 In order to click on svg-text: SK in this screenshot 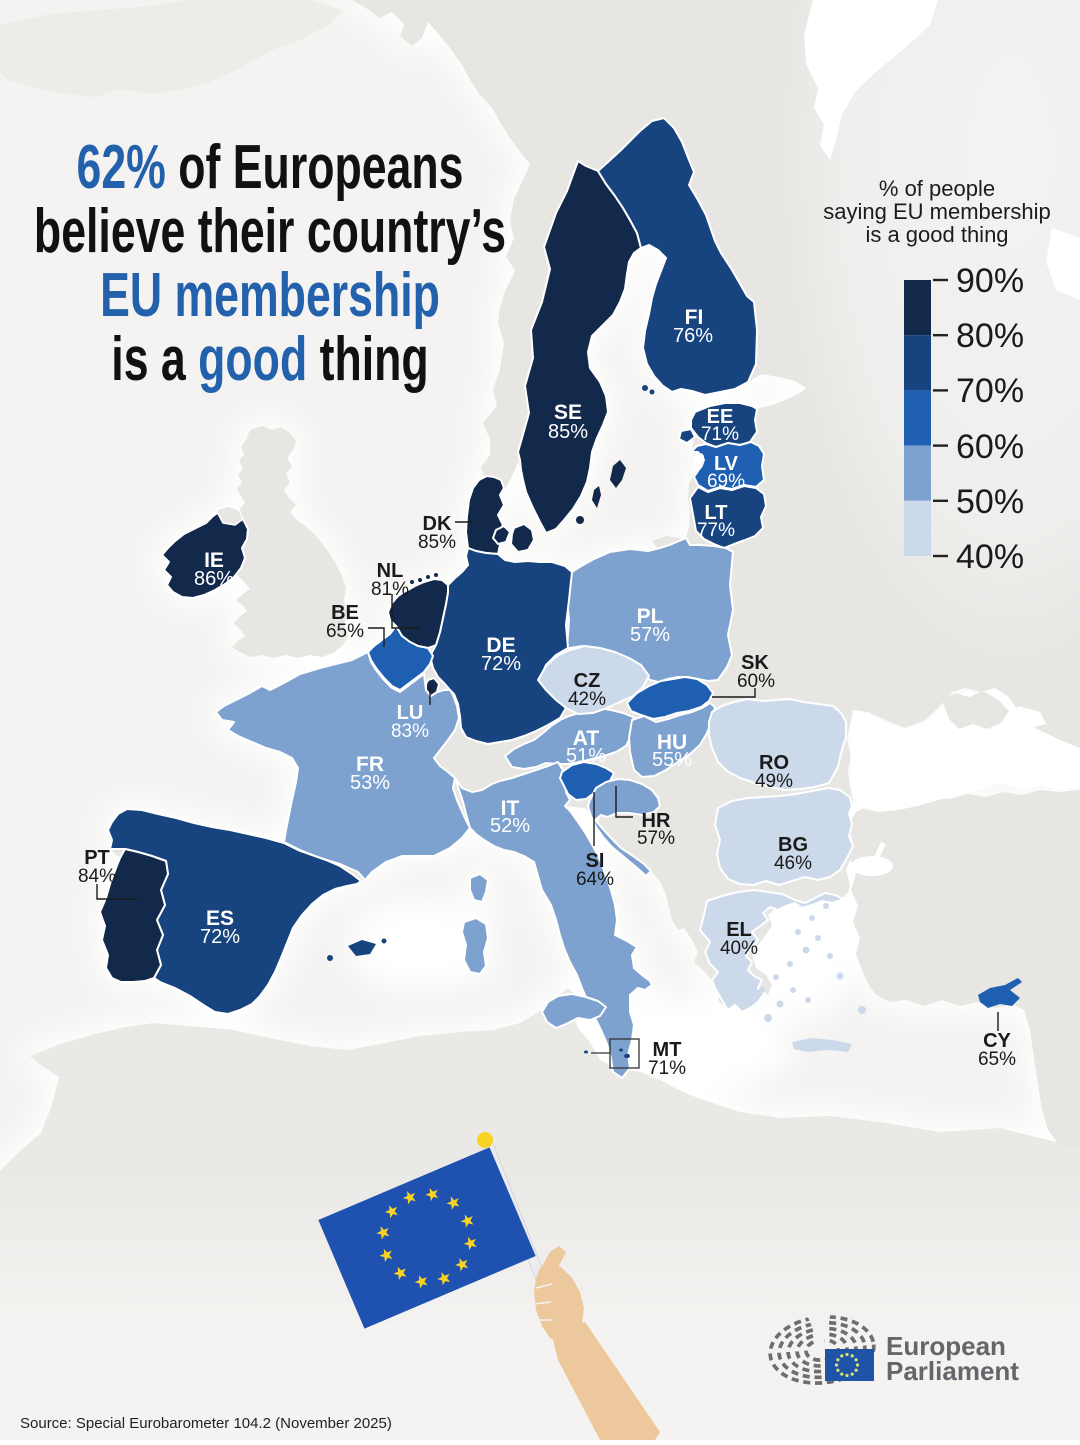, I will do `click(755, 663)`.